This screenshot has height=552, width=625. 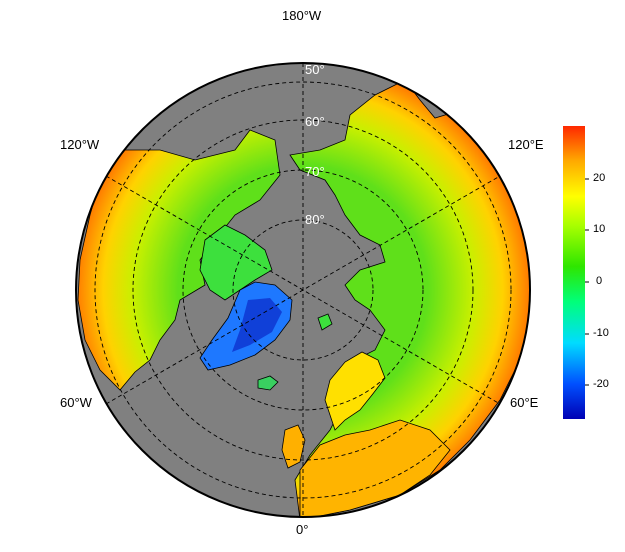 I want to click on colorbar-tick-label: -20, so click(x=601, y=384).